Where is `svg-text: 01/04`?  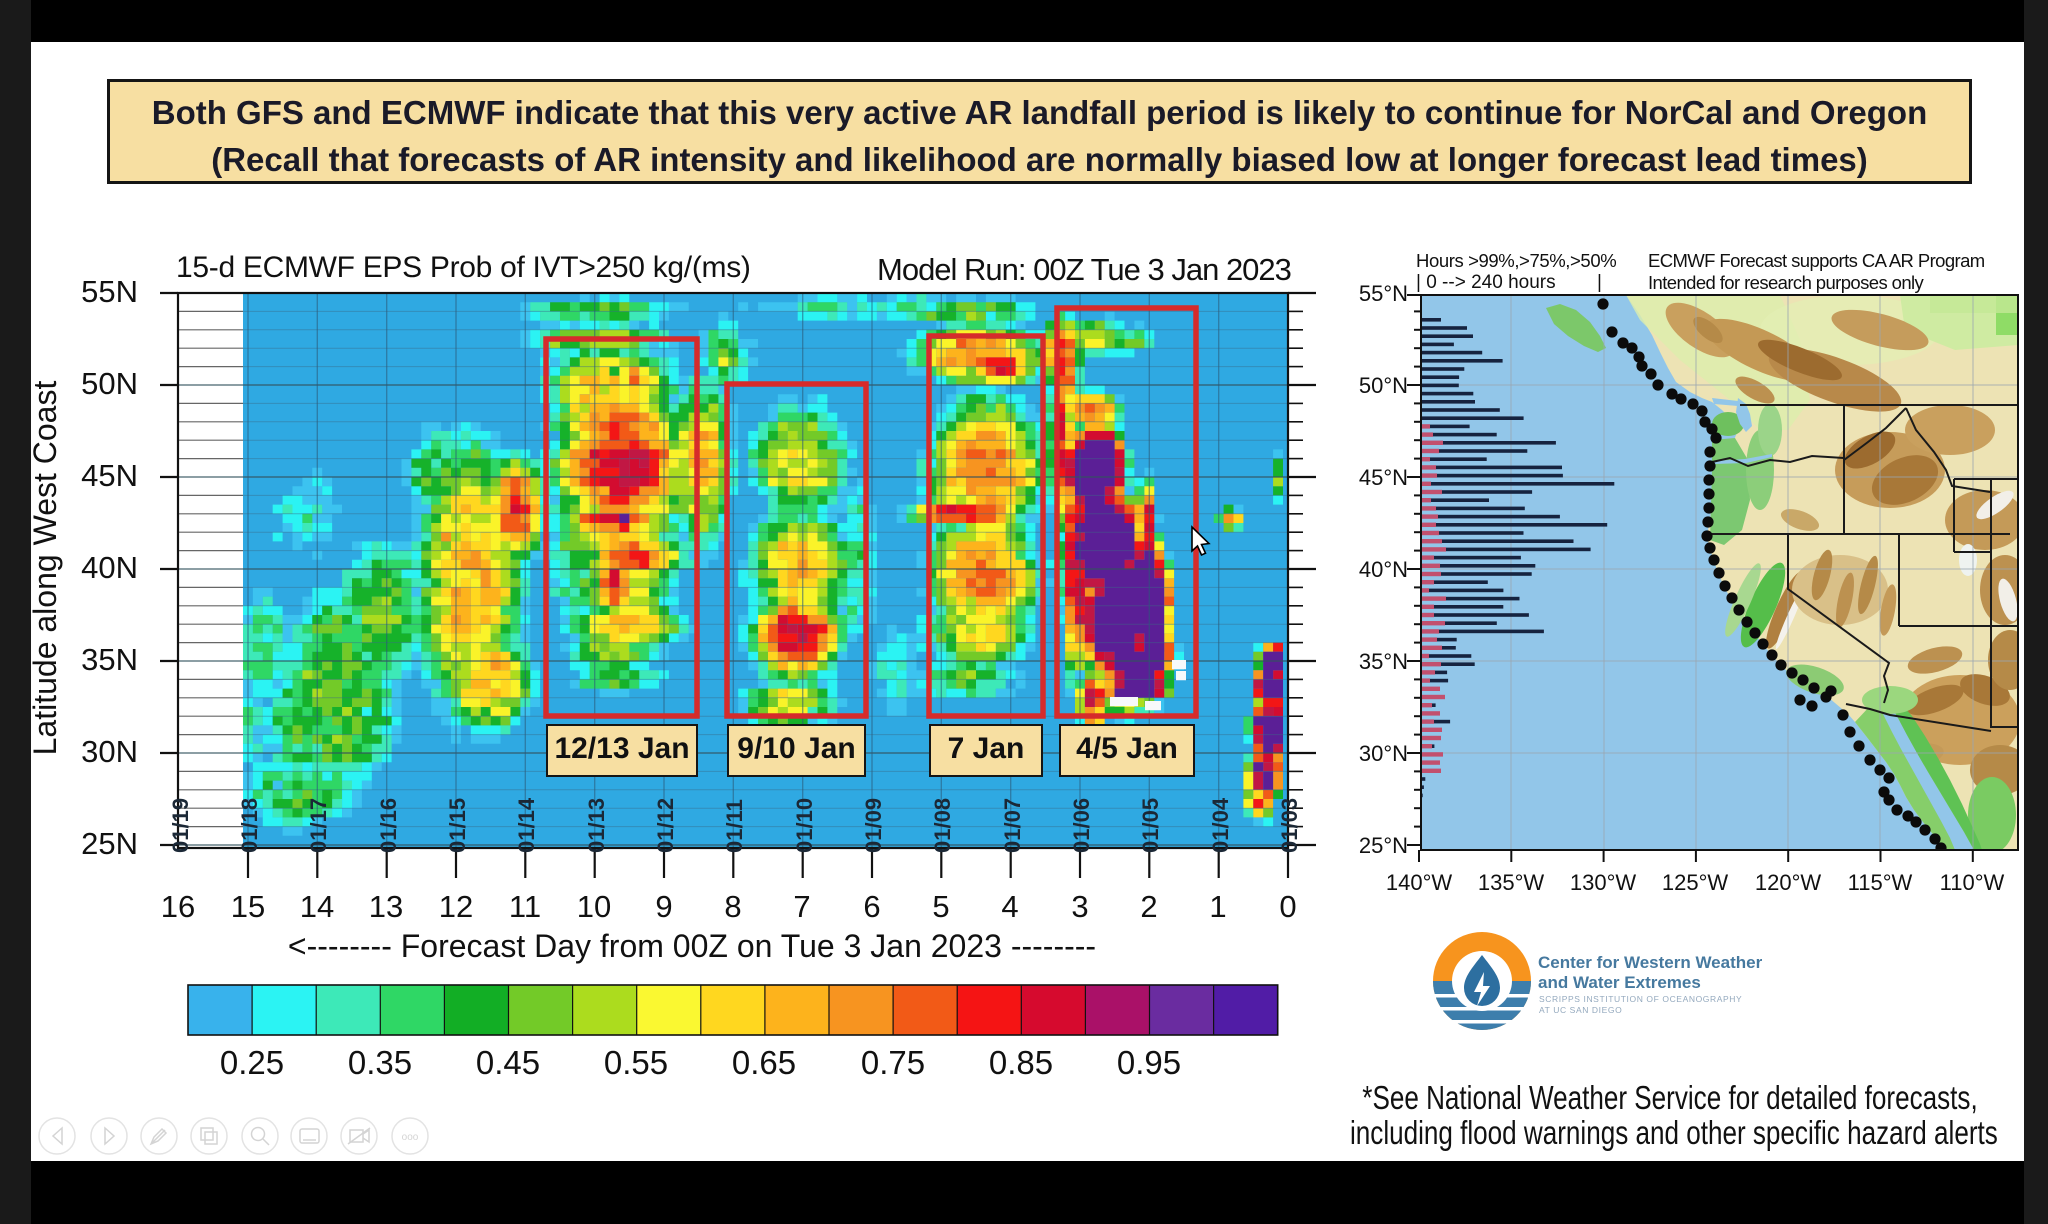 svg-text: 01/04 is located at coordinates (1220, 825).